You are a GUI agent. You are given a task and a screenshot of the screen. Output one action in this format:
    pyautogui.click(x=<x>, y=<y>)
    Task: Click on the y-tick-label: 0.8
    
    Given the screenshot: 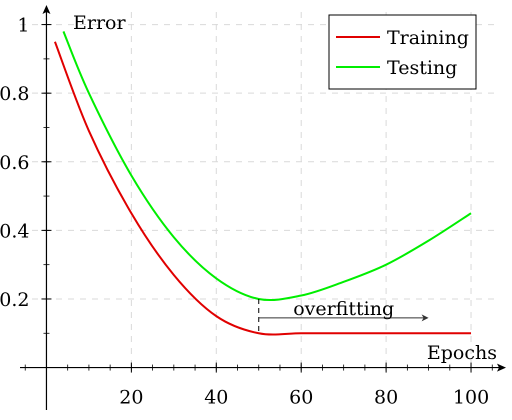 What is the action you would take?
    pyautogui.click(x=14, y=94)
    